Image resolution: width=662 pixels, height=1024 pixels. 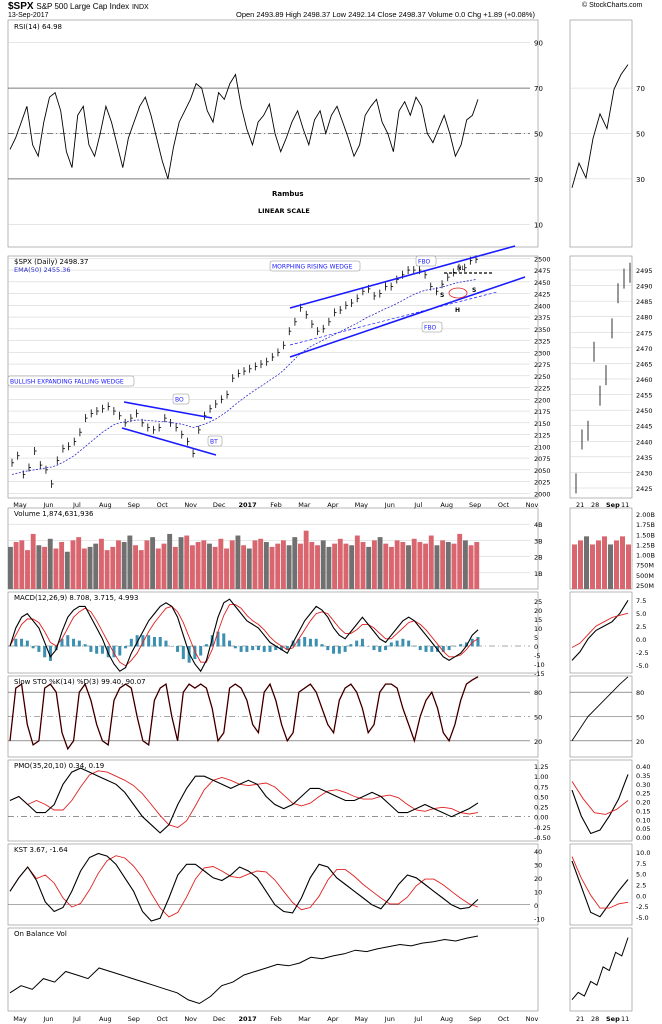 What do you see at coordinates (539, 665) in the screenshot?
I see `macd-tick-label: -10` at bounding box center [539, 665].